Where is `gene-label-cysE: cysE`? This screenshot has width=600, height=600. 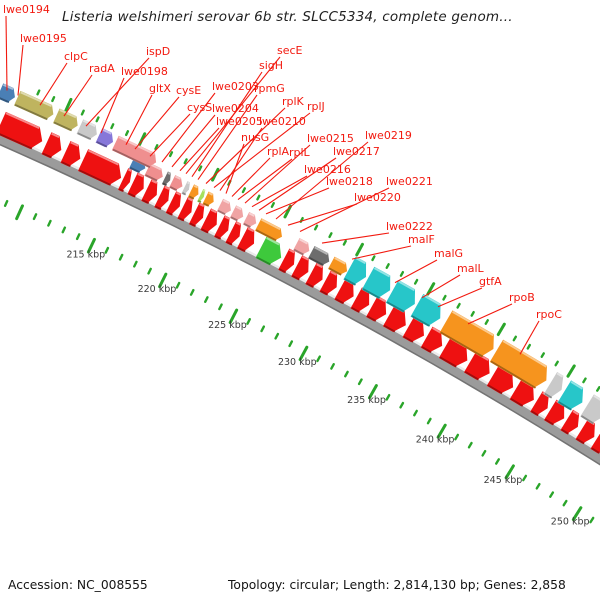 gene-label-cysE: cysE is located at coordinates (189, 90).